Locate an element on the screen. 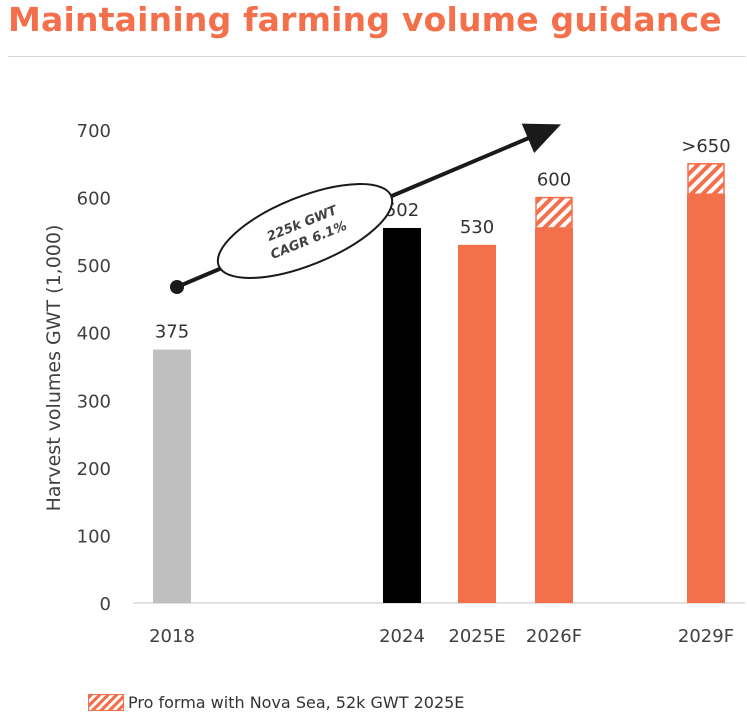  x-tick-label: 2025E is located at coordinates (476, 636).